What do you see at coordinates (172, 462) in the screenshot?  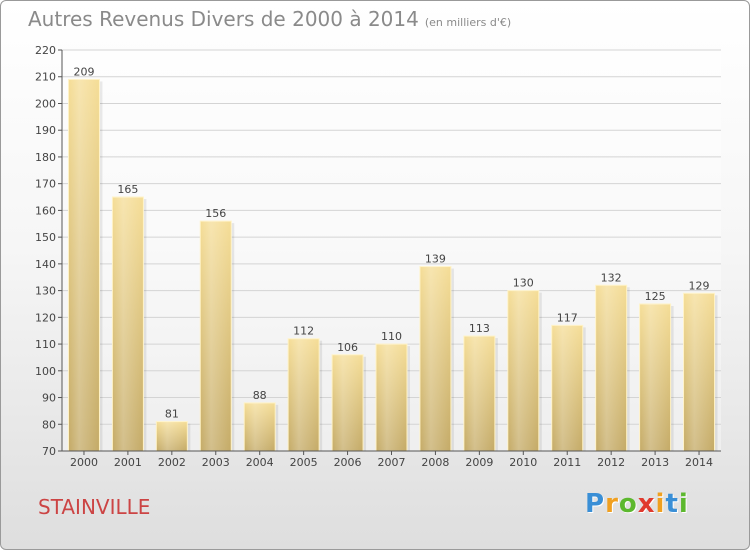 I see `x-tick-label: 2002` at bounding box center [172, 462].